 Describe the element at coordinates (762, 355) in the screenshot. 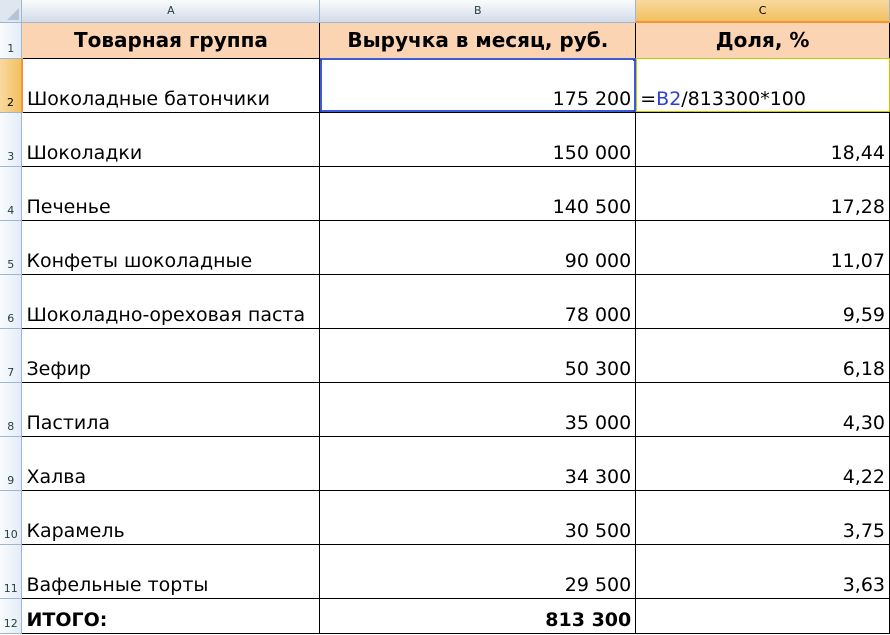

I see `cell-share: 6,18` at that location.